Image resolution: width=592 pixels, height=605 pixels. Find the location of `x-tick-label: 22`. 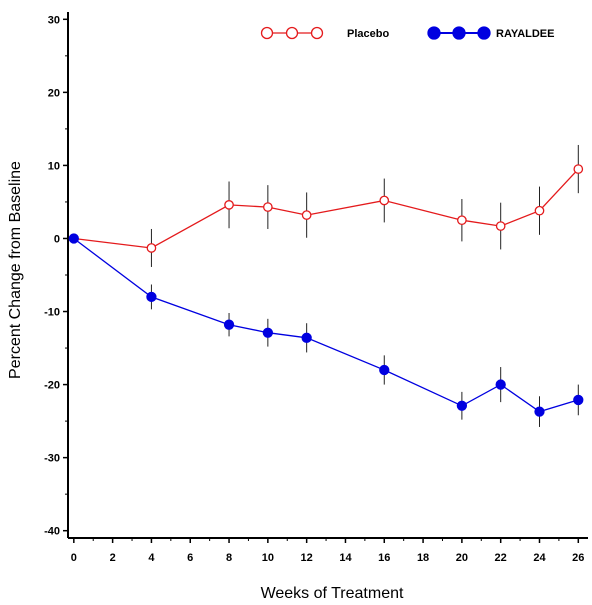

x-tick-label: 22 is located at coordinates (501, 558).